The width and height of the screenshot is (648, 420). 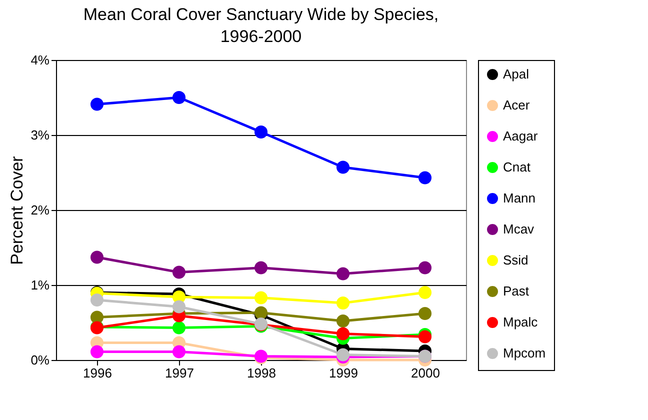 I want to click on y-axis-title: Percent Cover, so click(x=17, y=210).